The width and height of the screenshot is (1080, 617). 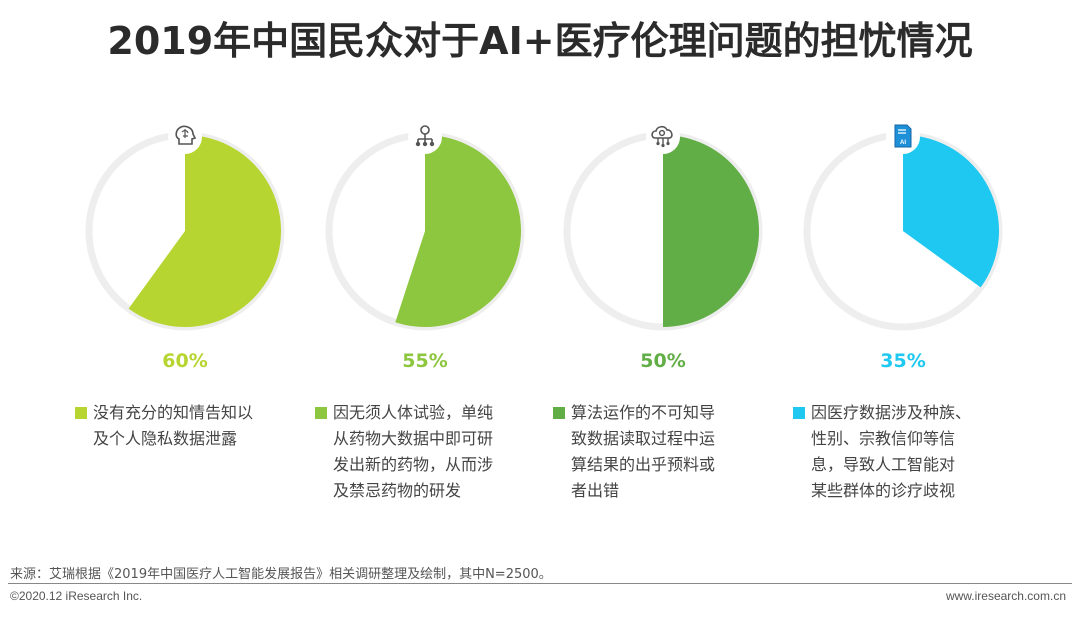 I want to click on description-block: 算法运作的不可知导 致数据读取过程中运 算结果的出乎预料或 者出错, so click(x=648, y=452).